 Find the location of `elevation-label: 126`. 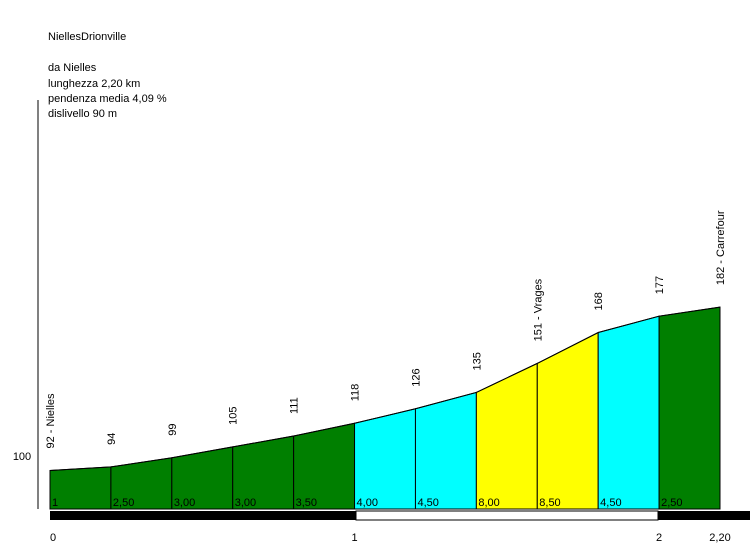

elevation-label: 126 is located at coordinates (416, 377).